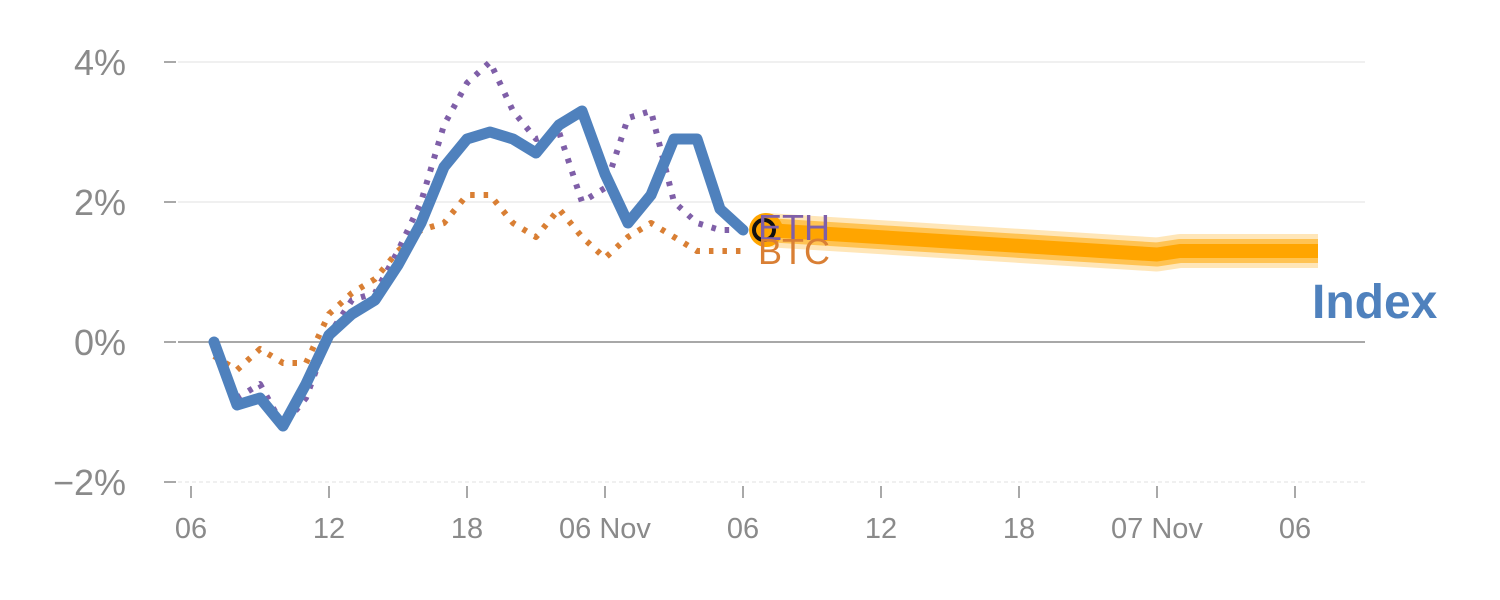  Describe the element at coordinates (605, 529) in the screenshot. I see `x-tick-label: 06 Nov` at that location.